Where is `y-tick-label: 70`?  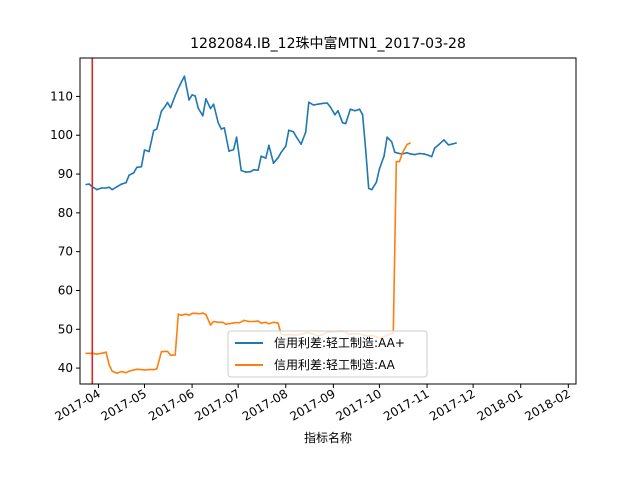
y-tick-label: 70 is located at coordinates (65, 252).